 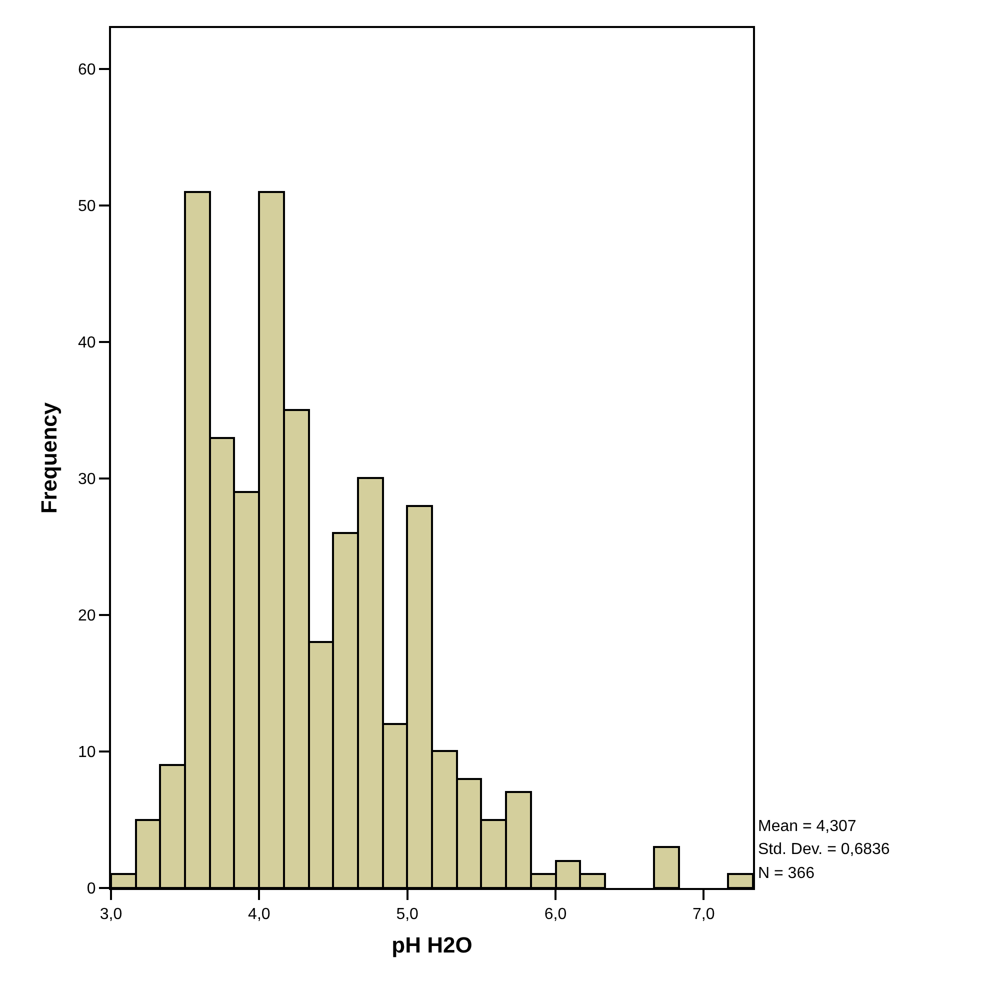 I want to click on text: Mean = 4,307, so click(x=807, y=826).